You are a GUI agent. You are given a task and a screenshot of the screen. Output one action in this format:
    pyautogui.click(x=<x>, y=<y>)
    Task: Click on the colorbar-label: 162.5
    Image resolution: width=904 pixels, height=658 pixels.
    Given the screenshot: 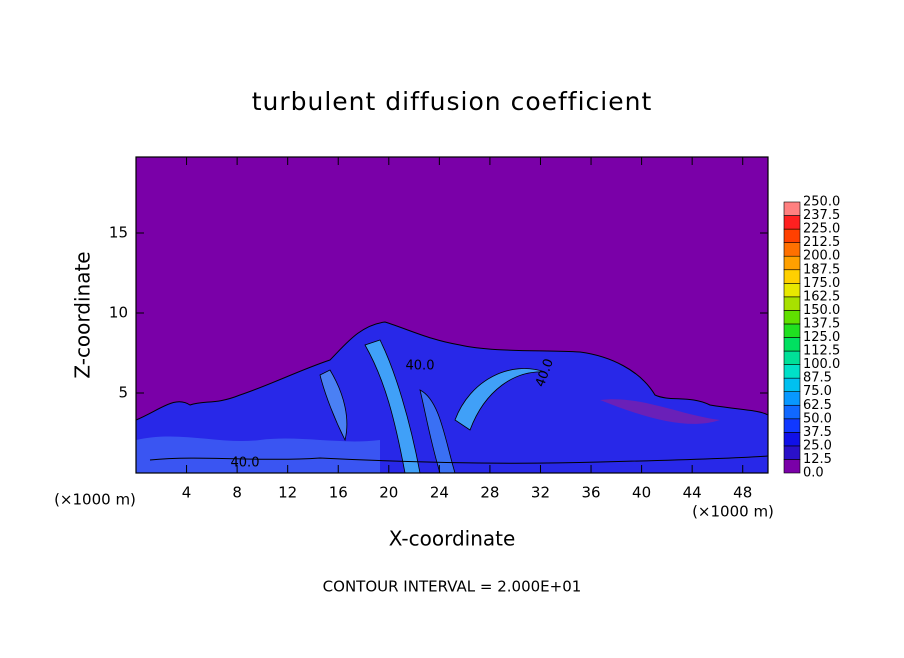 What is the action you would take?
    pyautogui.click(x=821, y=296)
    